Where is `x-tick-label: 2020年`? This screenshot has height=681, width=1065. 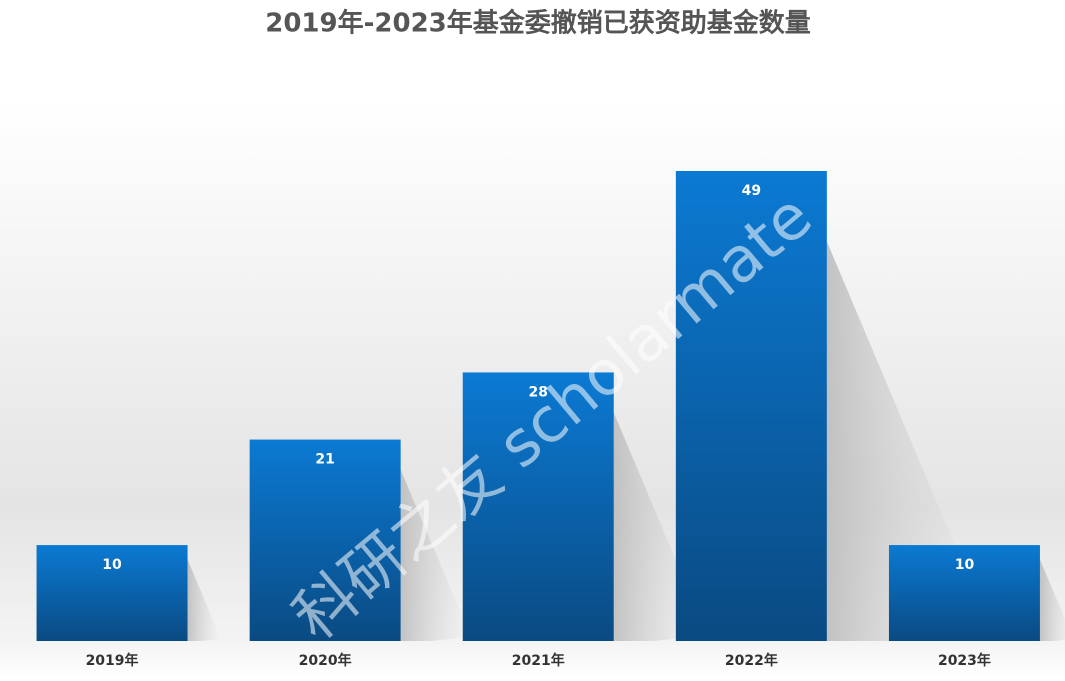
x-tick-label: 2020年 is located at coordinates (325, 660).